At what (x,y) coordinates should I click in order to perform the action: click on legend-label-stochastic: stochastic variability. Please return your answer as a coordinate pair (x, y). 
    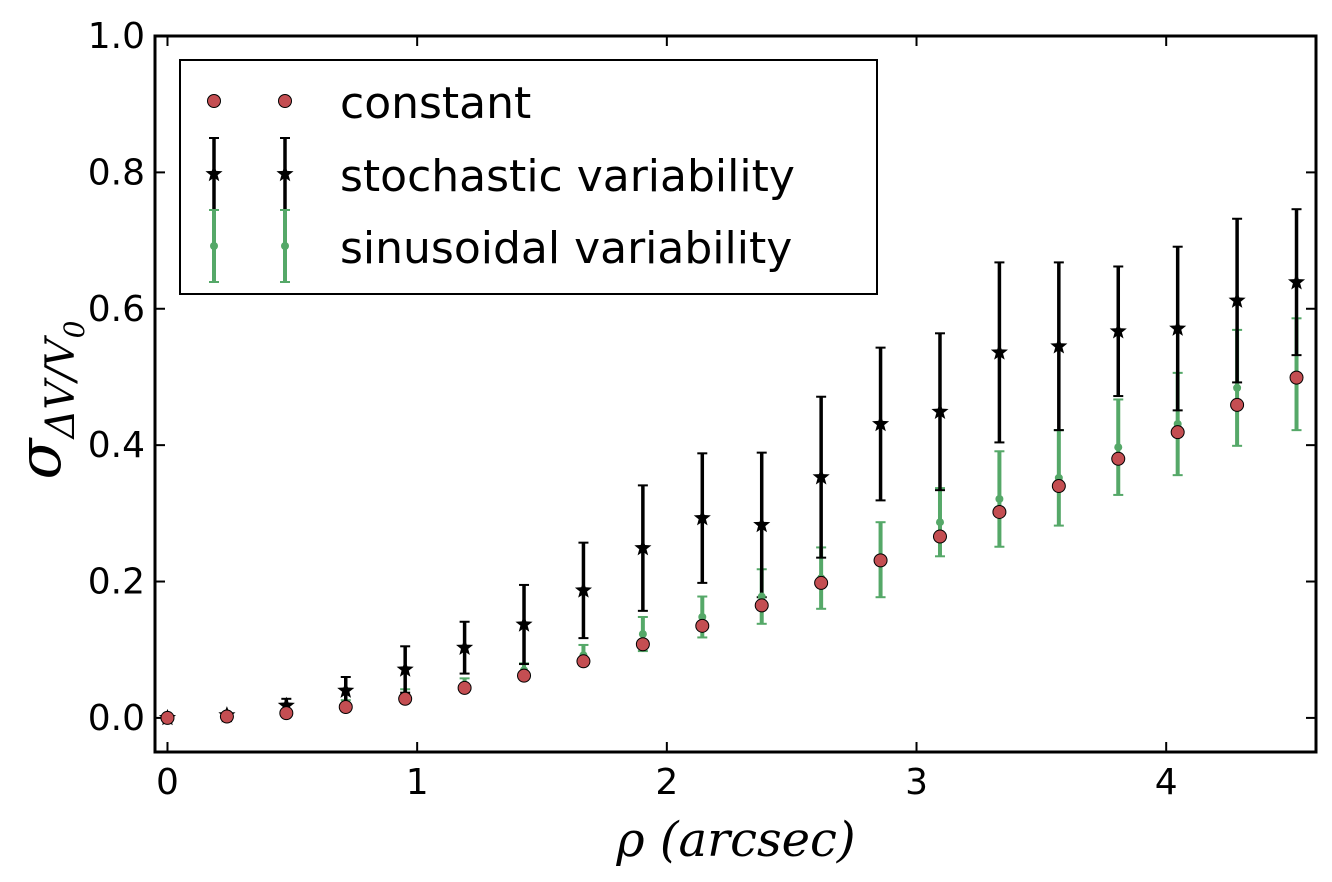
    Looking at the image, I should click on (567, 176).